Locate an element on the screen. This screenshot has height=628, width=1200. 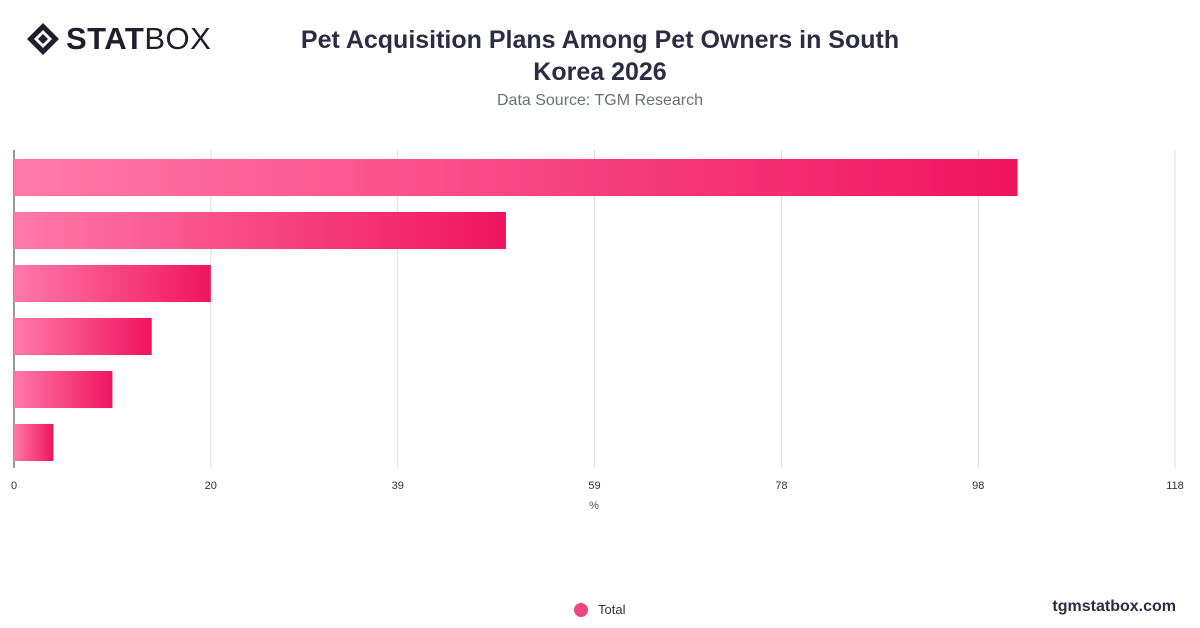
x-axis-label: % is located at coordinates (594, 506).